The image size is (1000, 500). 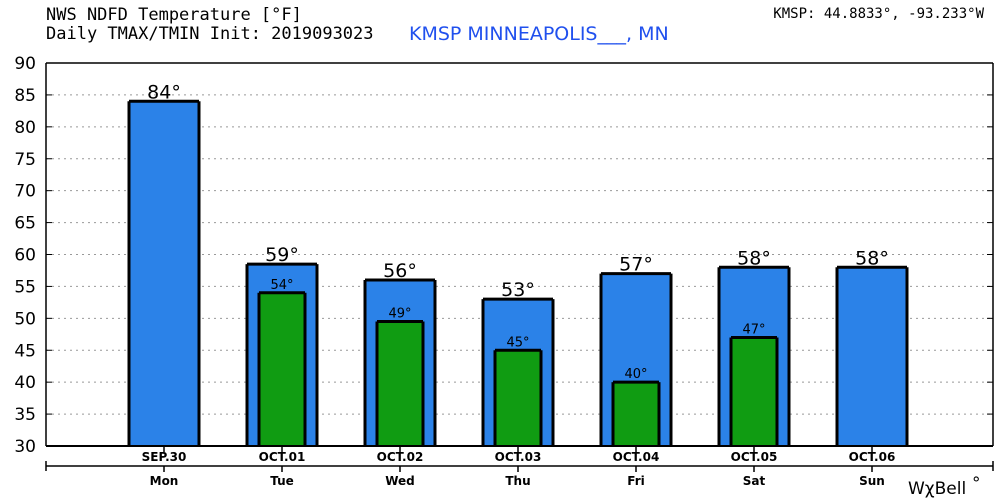 What do you see at coordinates (636, 457) in the screenshot?
I see `x-tick-date-label: OCT.04` at bounding box center [636, 457].